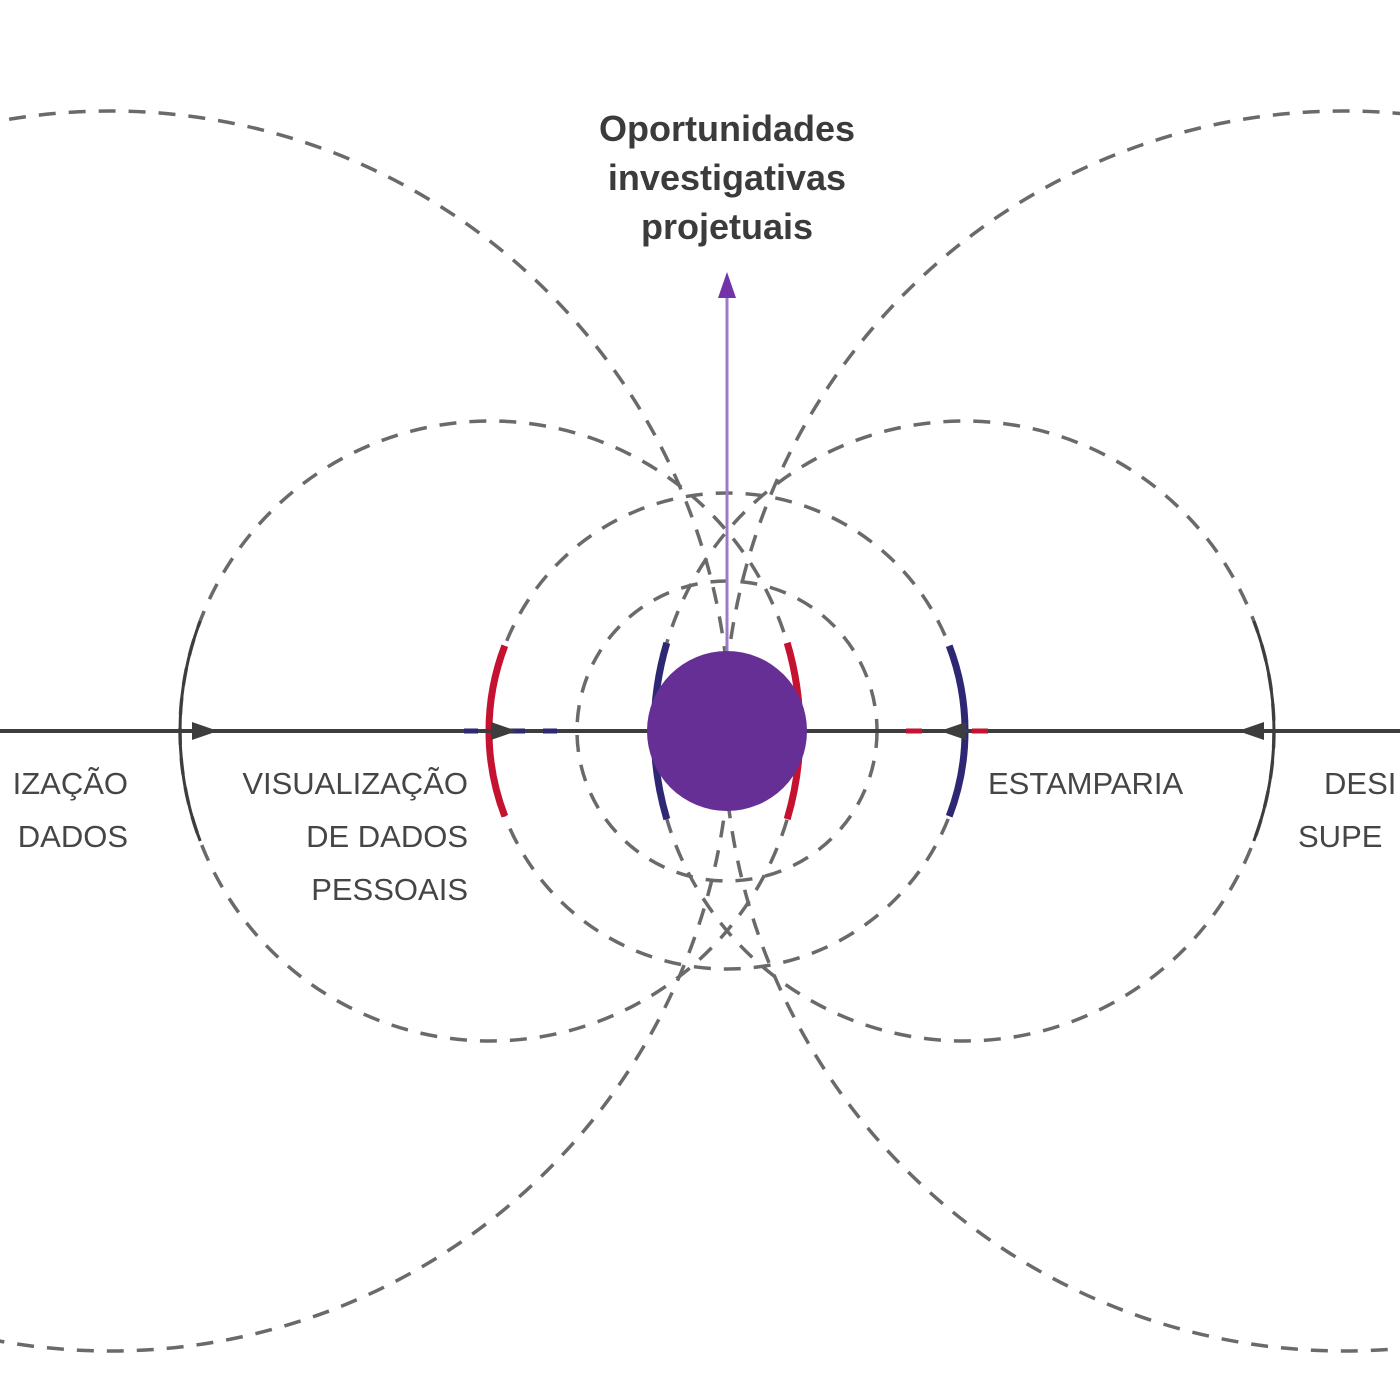 The image size is (1400, 1400). I want to click on axis-label-estamparia: ESTAMPARIA, so click(1085, 783).